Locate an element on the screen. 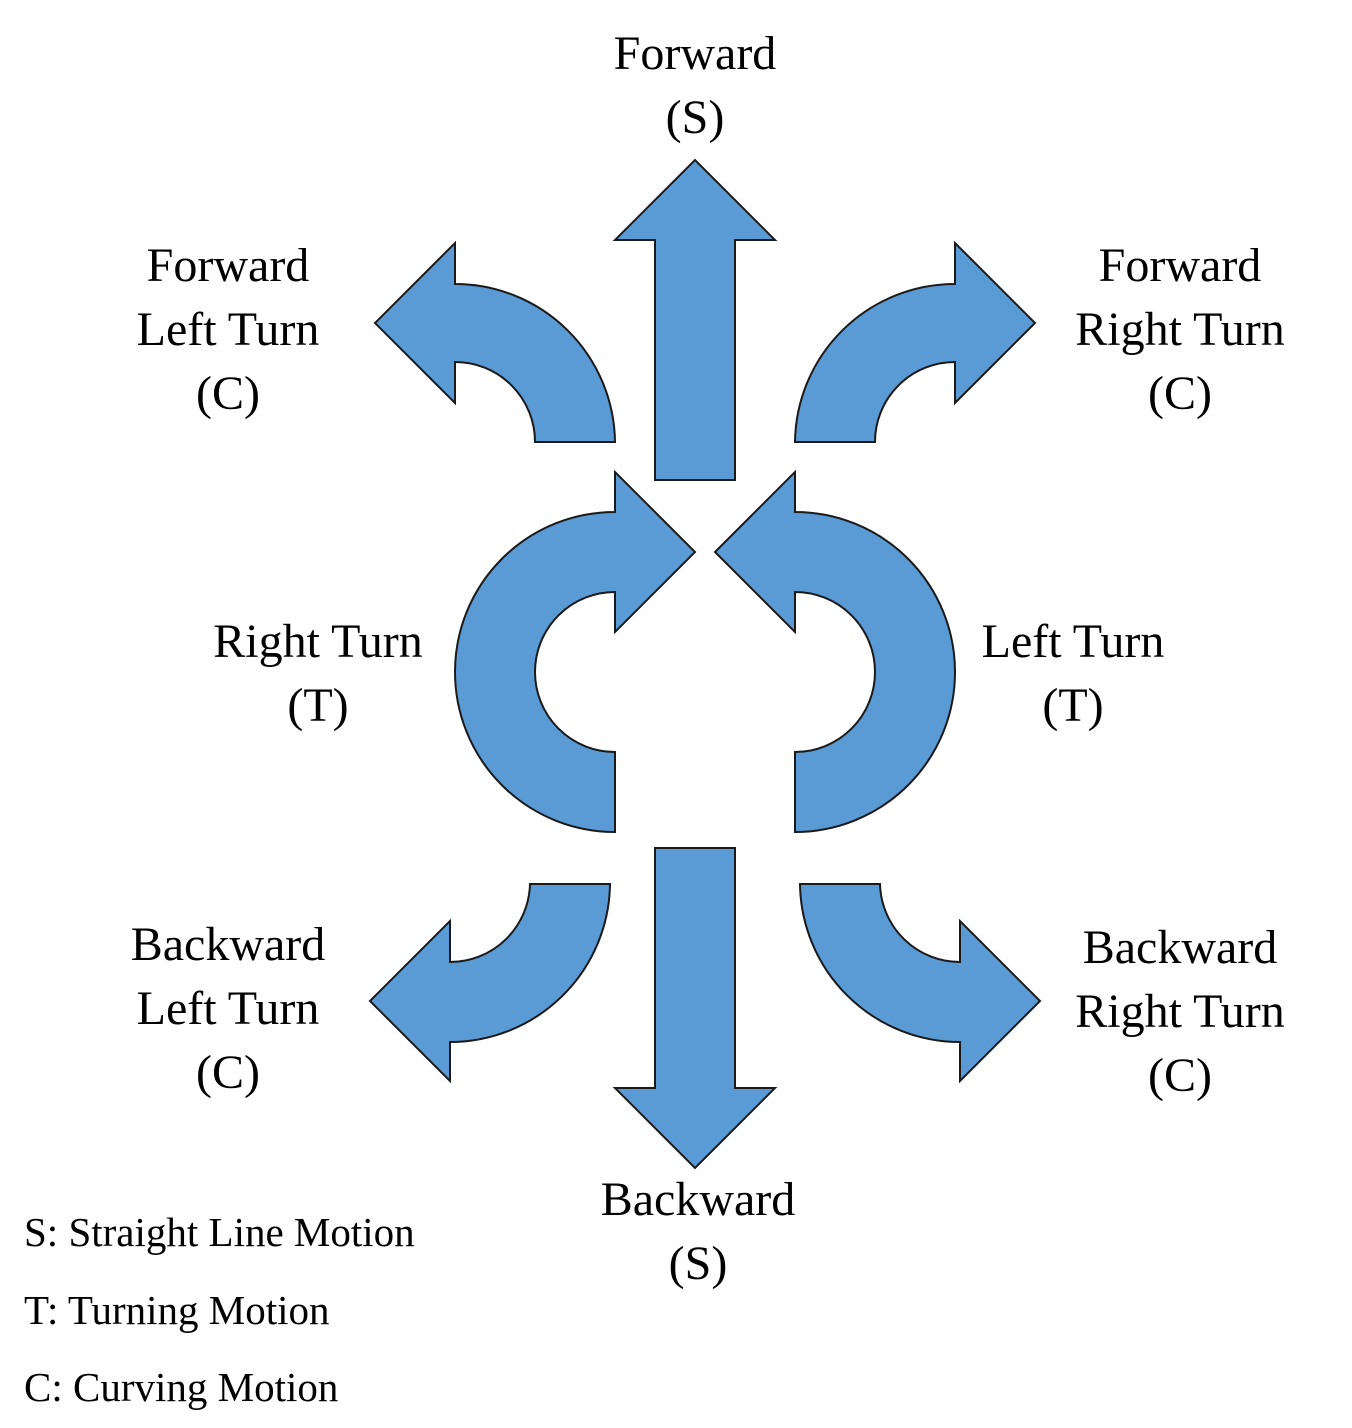 This screenshot has height=1428, width=1352. left-turn-label-line1: Left Turn is located at coordinates (1073, 641).